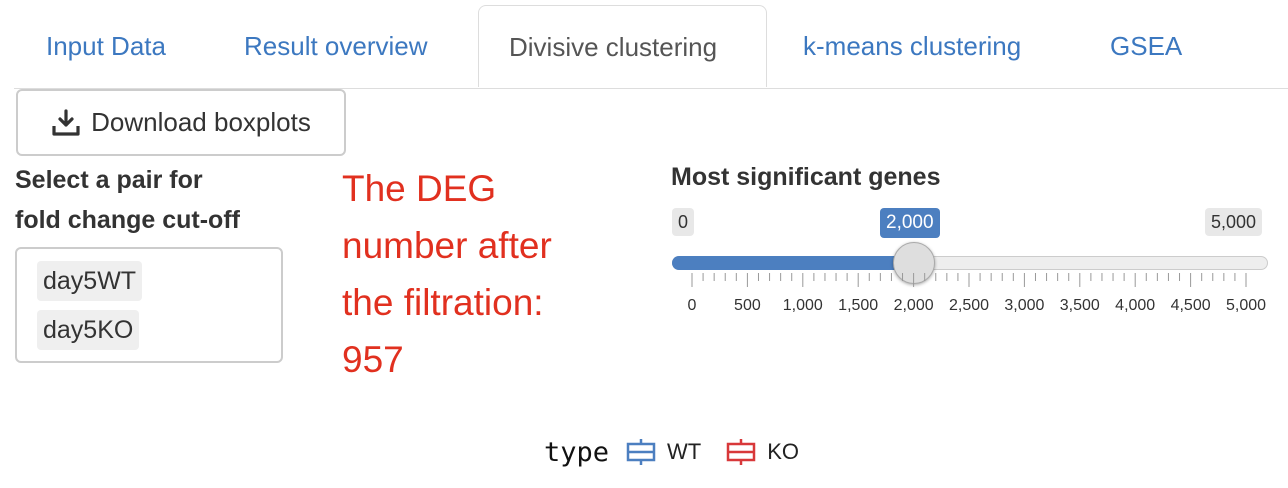 Image resolution: width=1288 pixels, height=488 pixels. Describe the element at coordinates (858, 305) in the screenshot. I see `slider-tick-label: 1,500` at that location.